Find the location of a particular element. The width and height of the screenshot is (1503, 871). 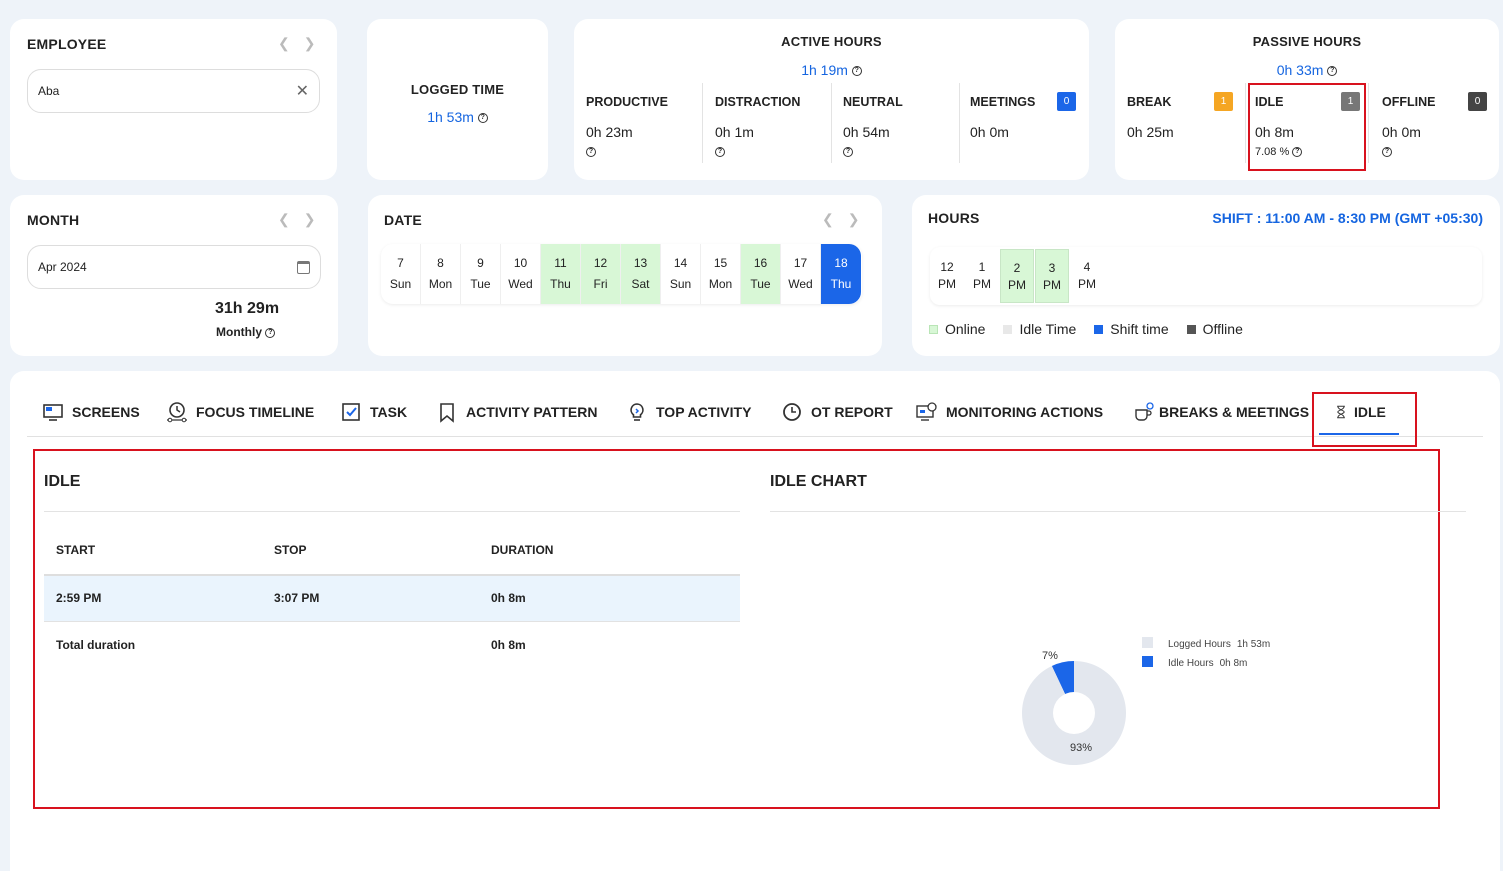

prev-week-icon: ❮ is located at coordinates (828, 219).